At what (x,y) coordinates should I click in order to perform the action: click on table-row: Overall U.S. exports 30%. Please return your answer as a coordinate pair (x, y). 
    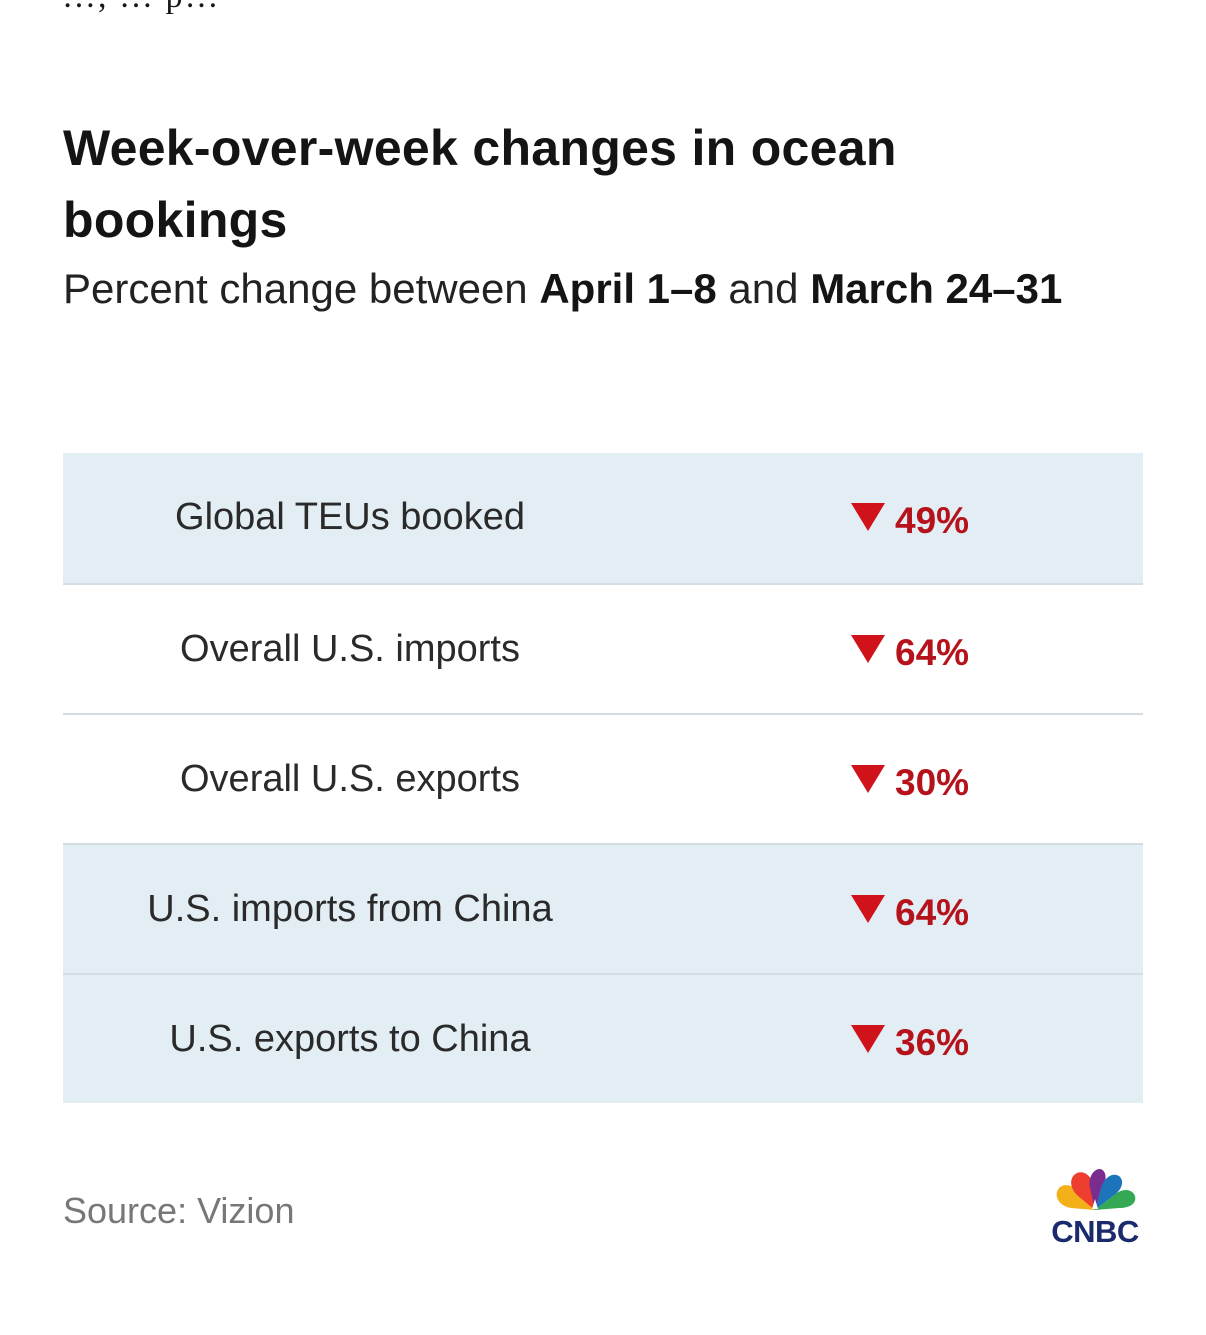
    Looking at the image, I should click on (603, 778).